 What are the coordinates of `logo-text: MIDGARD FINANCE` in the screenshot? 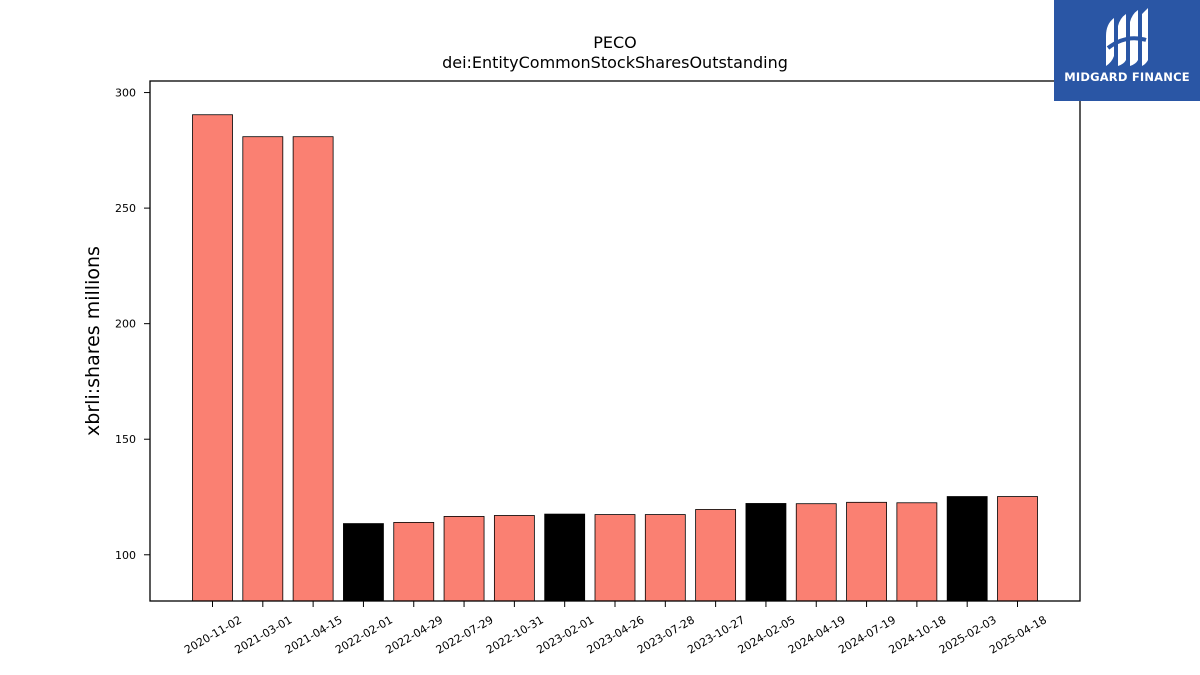 It's located at (1127, 77).